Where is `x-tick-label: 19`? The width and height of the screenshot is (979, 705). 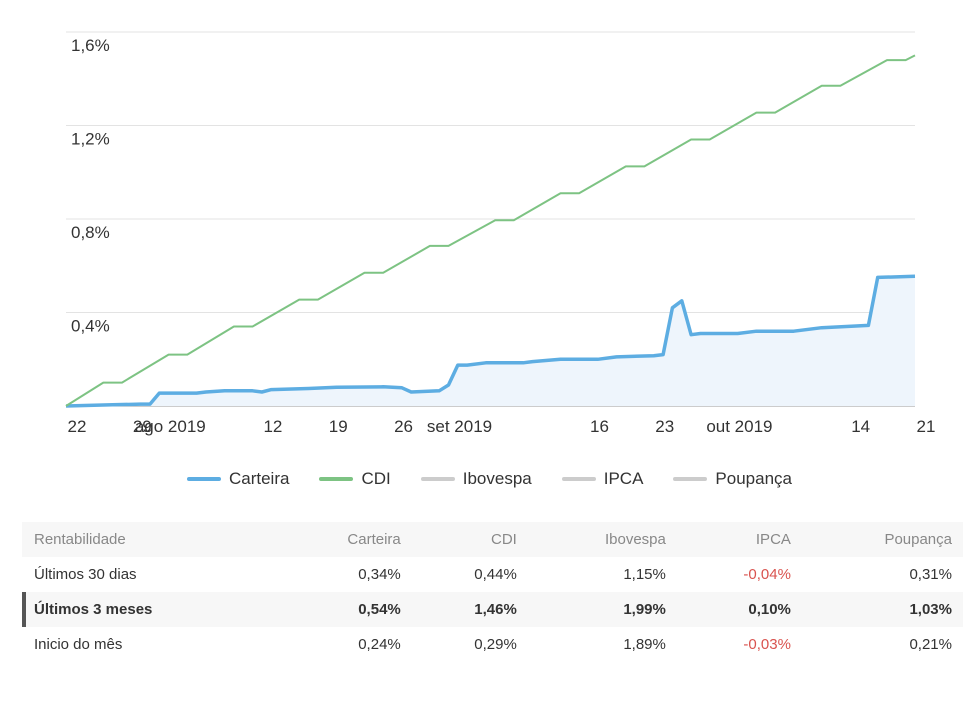 x-tick-label: 19 is located at coordinates (338, 426).